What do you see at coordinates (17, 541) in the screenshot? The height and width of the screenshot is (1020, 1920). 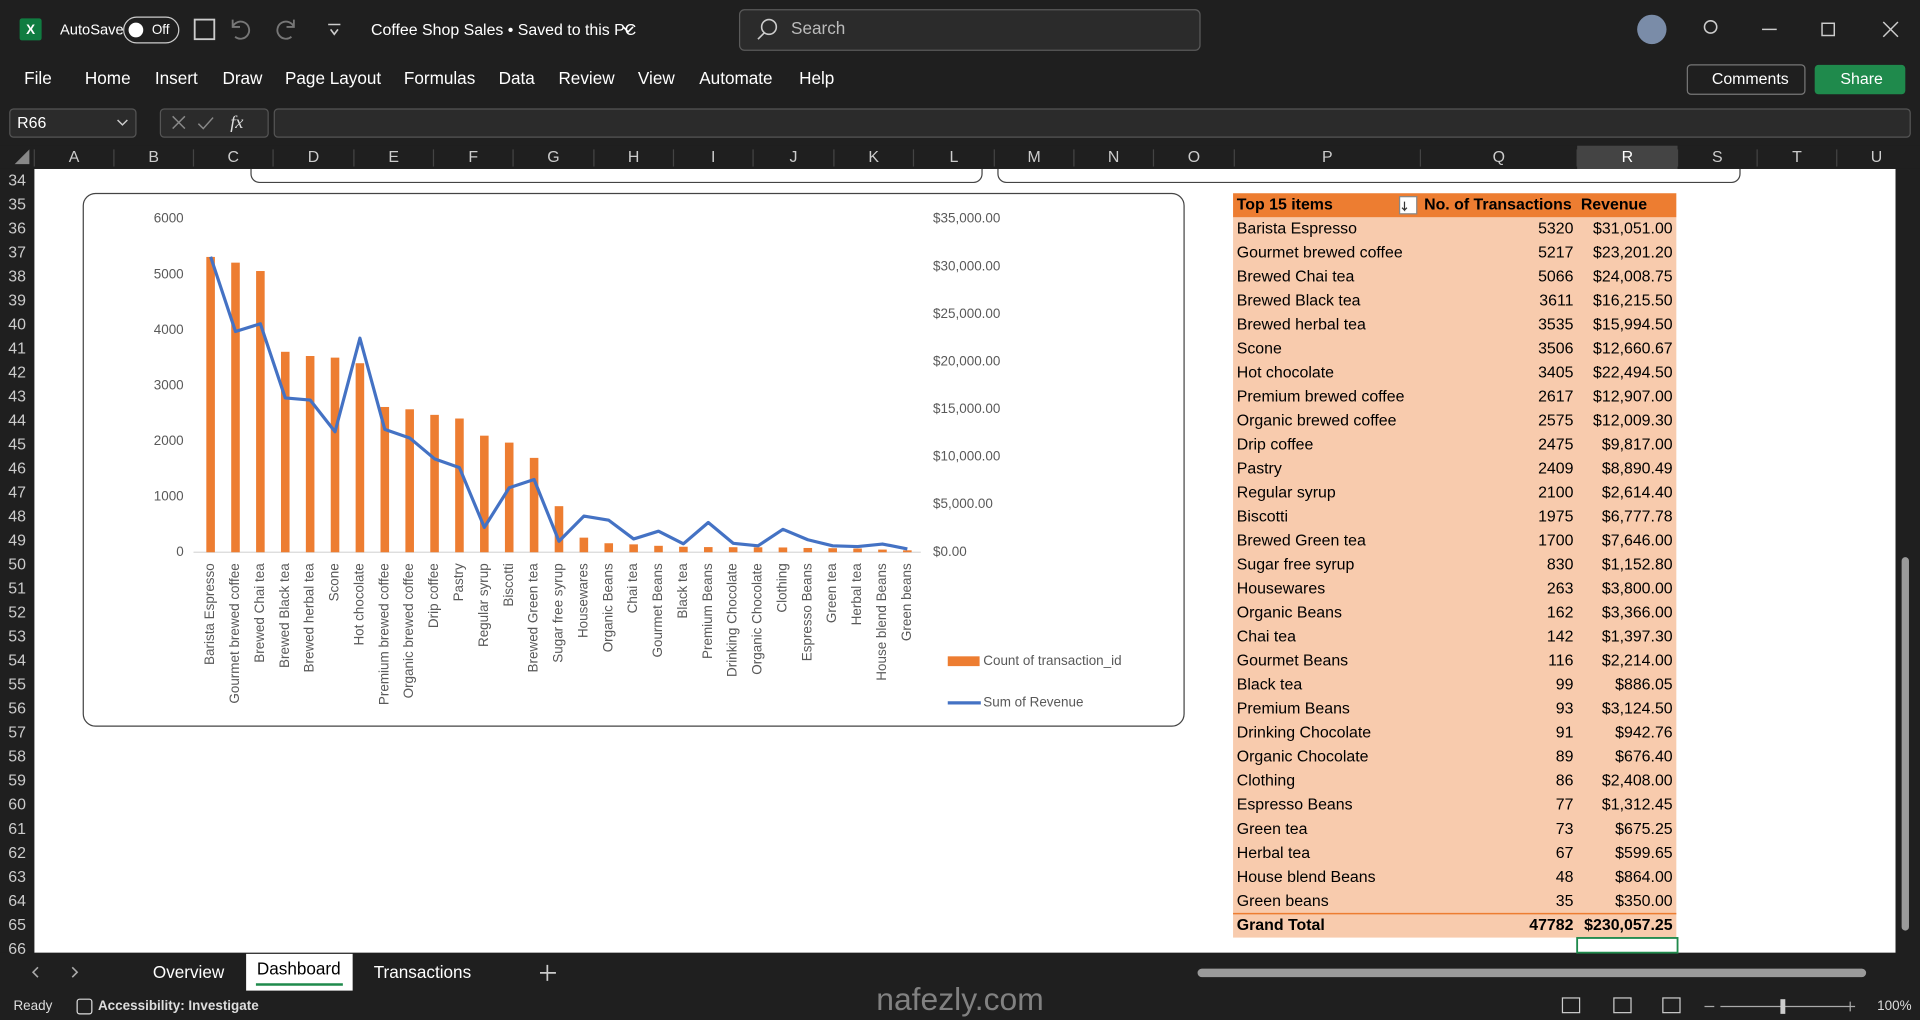 I see `row-header: 49` at bounding box center [17, 541].